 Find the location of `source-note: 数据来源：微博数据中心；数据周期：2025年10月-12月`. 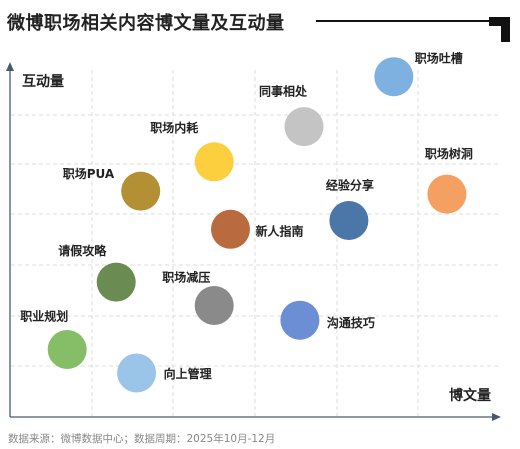

source-note: 数据来源：微博数据中心；数据周期：2025年10月-12月 is located at coordinates (142, 439).